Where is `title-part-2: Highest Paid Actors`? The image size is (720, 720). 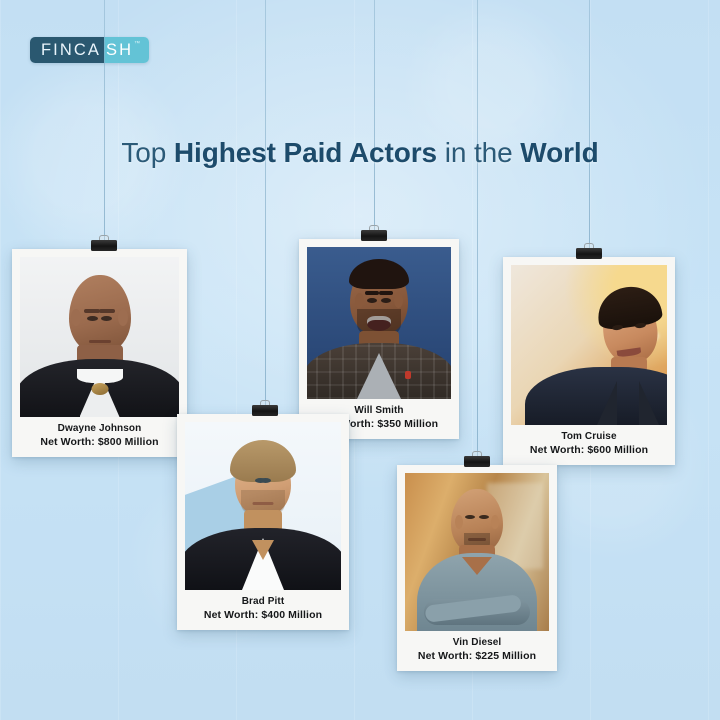 title-part-2: Highest Paid Actors is located at coordinates (305, 152).